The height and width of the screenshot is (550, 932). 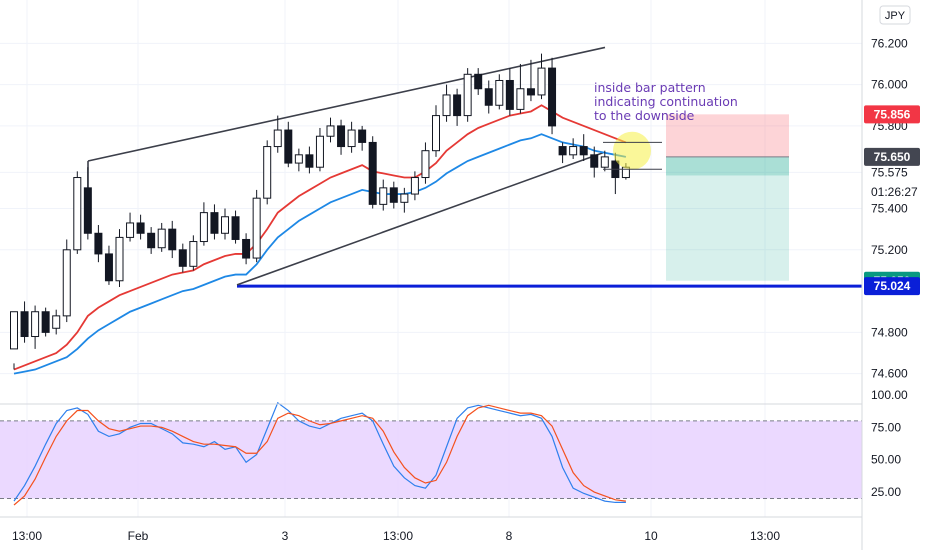 What do you see at coordinates (509, 536) in the screenshot?
I see `time-tick-label: 8` at bounding box center [509, 536].